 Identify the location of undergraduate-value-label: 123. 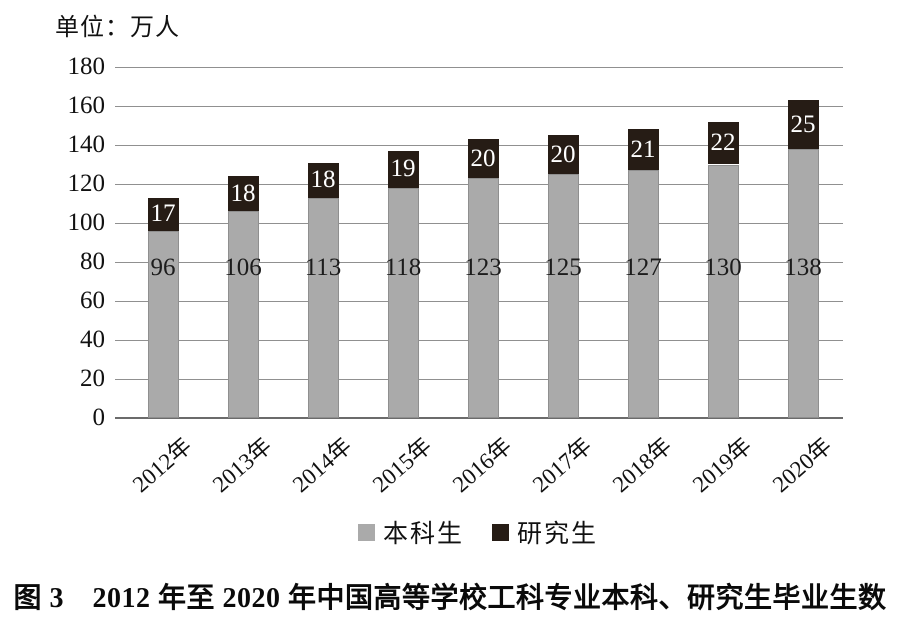
(483, 267).